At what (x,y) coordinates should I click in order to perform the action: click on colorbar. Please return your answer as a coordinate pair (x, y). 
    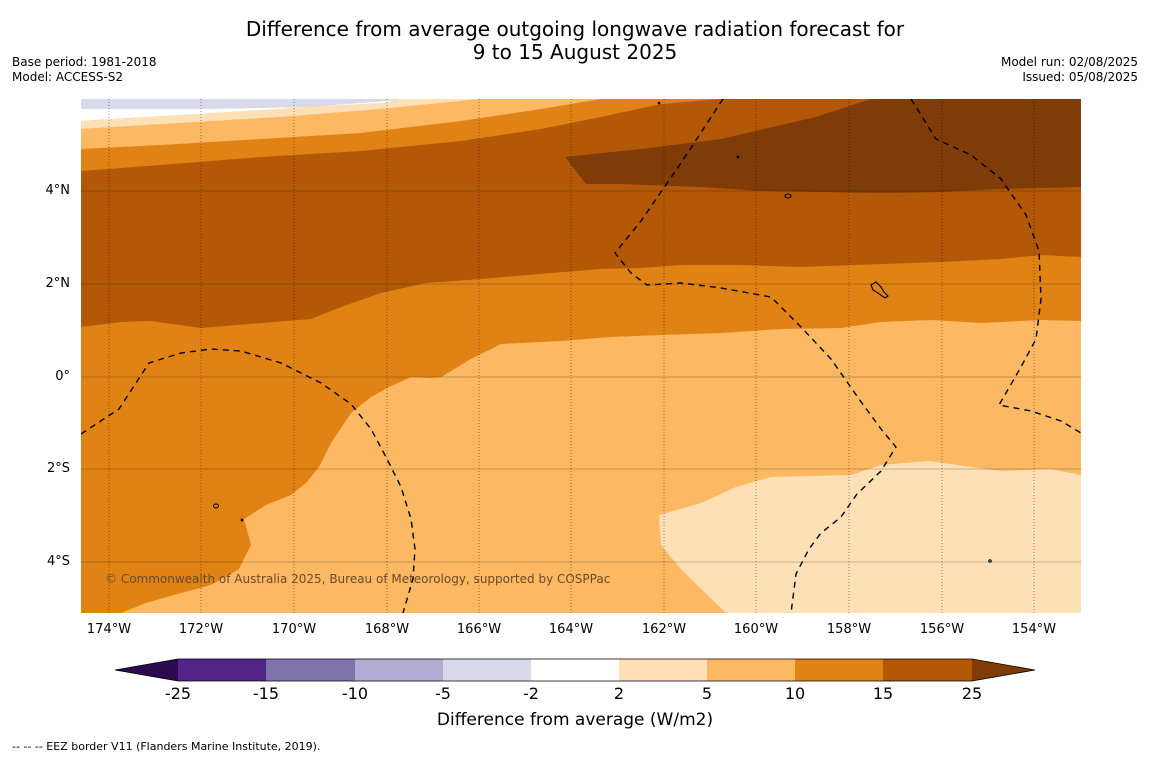
    Looking at the image, I should click on (575, 670).